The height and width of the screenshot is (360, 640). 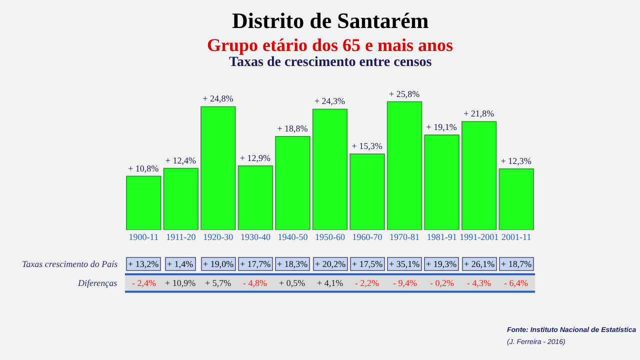 What do you see at coordinates (516, 264) in the screenshot?
I see `text: + 18,7%` at bounding box center [516, 264].